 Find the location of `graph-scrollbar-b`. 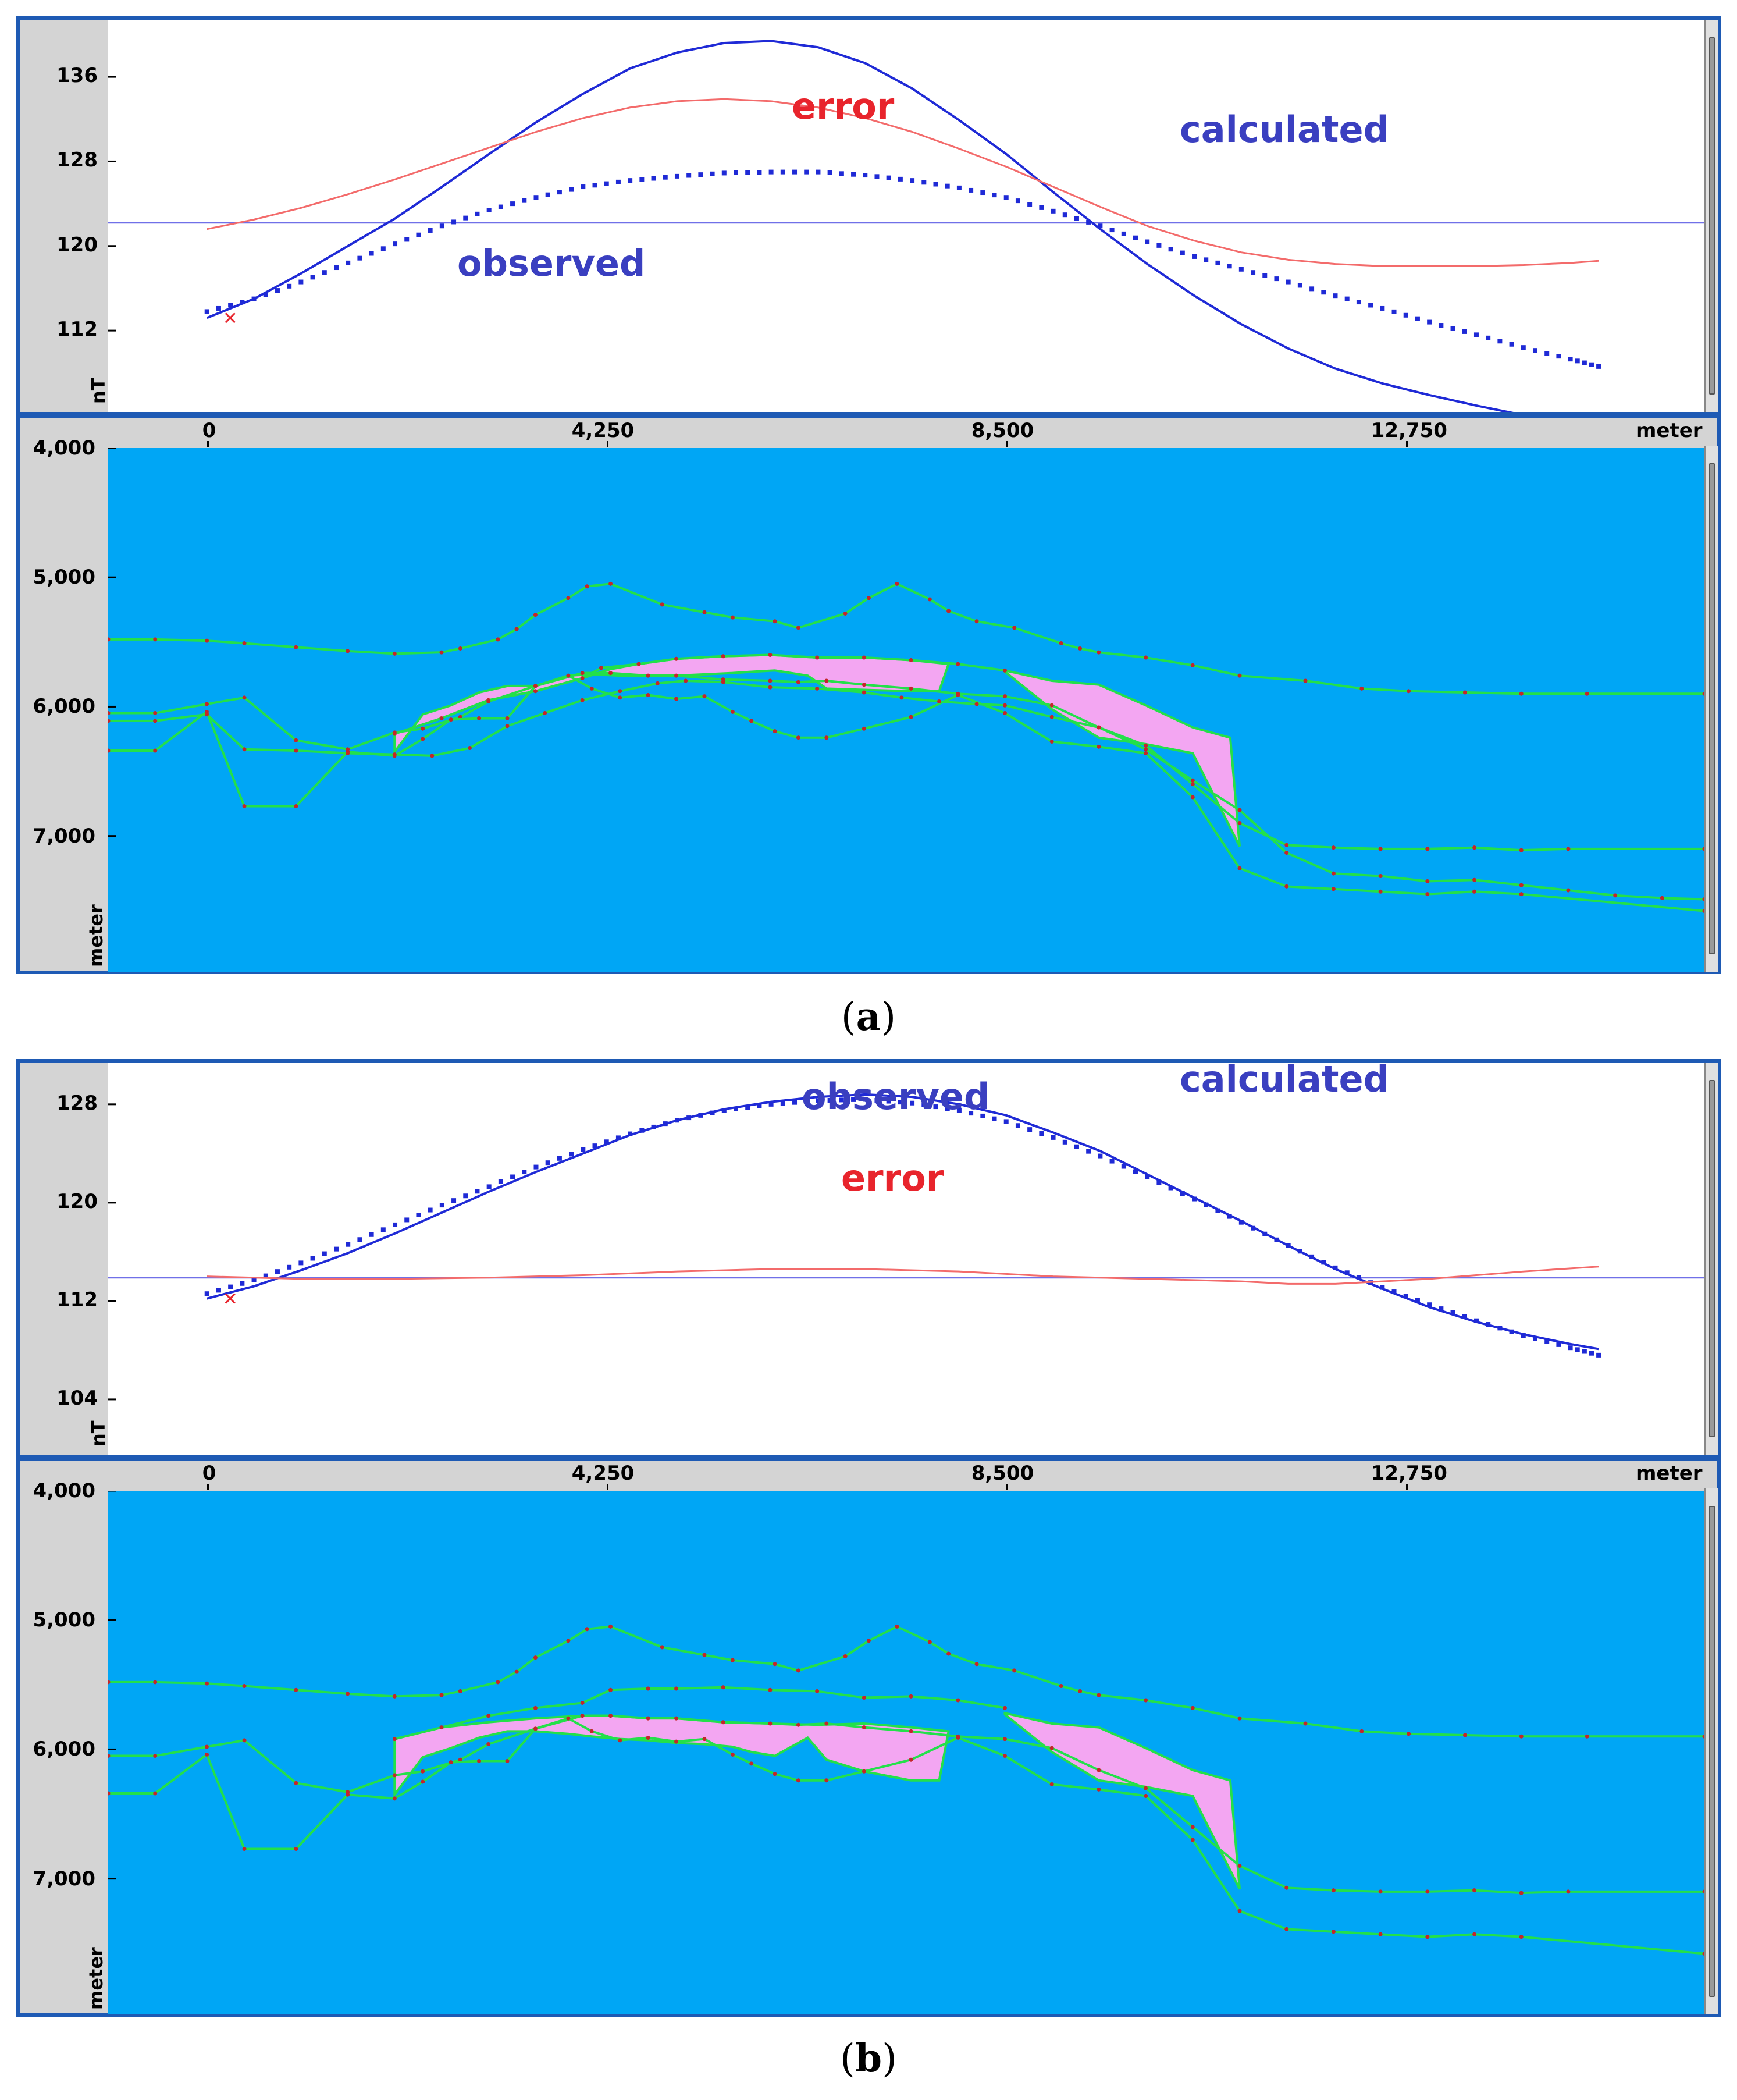

graph-scrollbar-b is located at coordinates (1711, 1259).